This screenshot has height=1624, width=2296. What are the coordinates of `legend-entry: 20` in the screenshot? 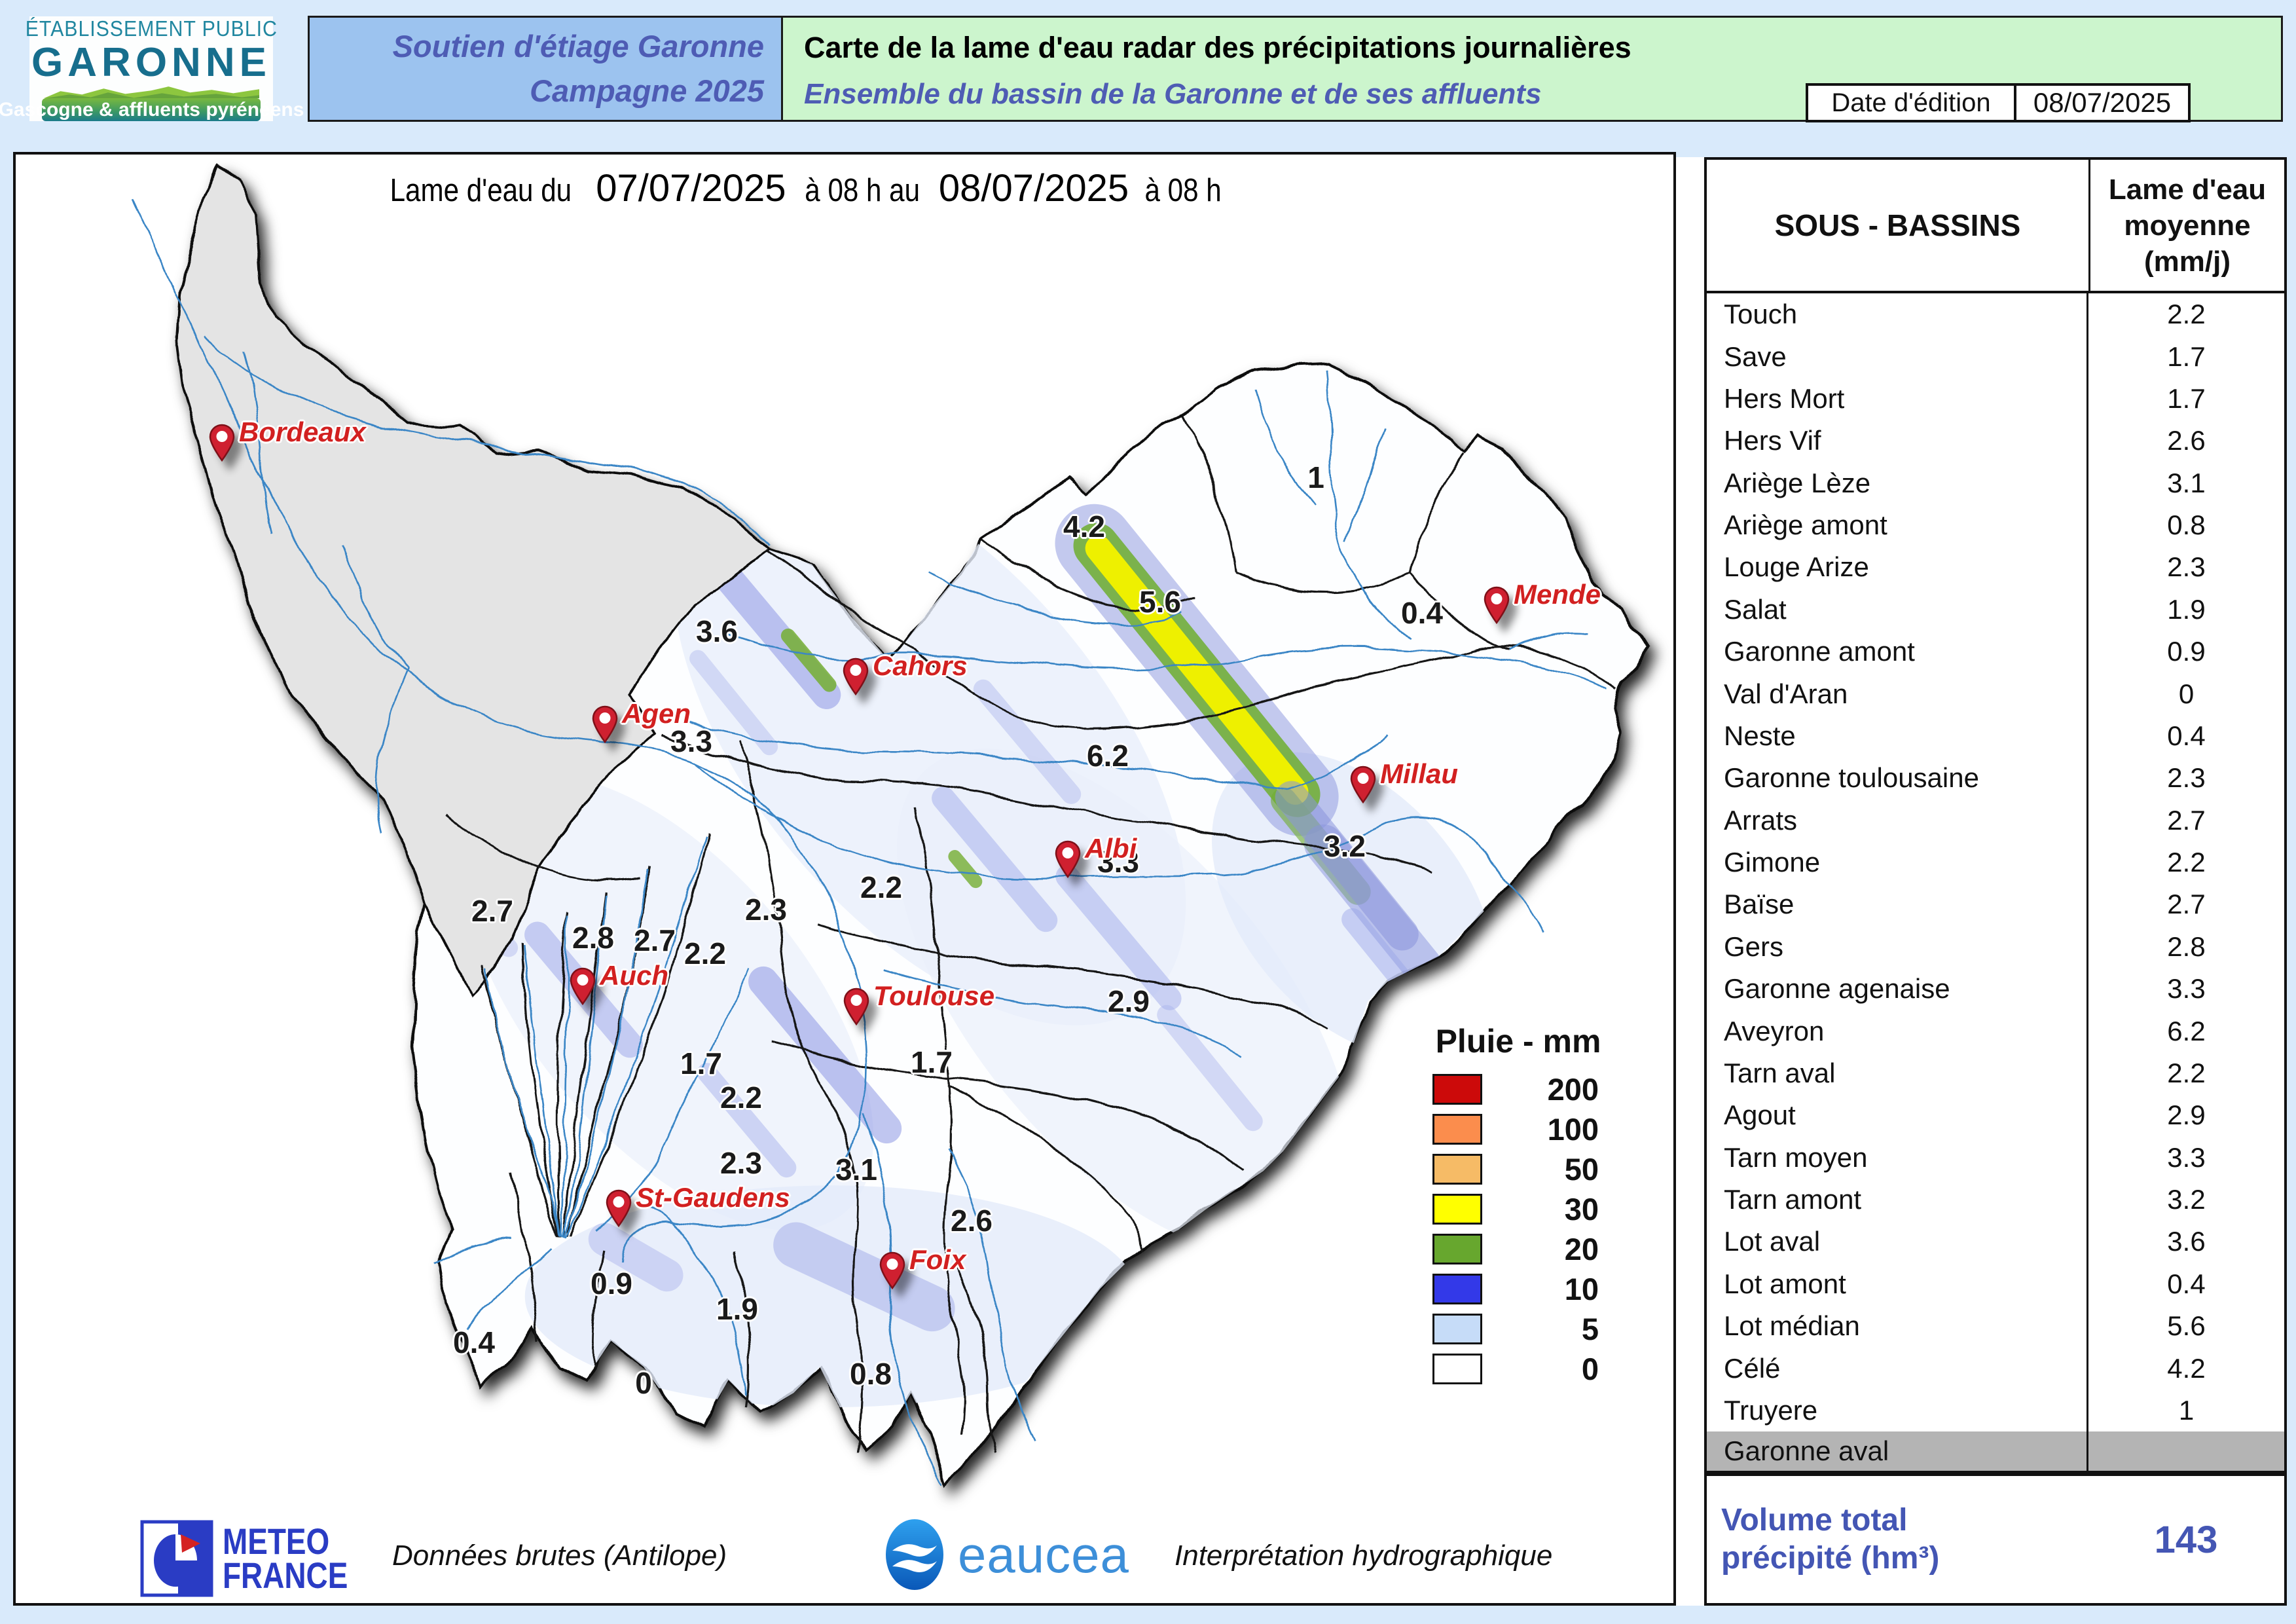 It's located at (1518, 1249).